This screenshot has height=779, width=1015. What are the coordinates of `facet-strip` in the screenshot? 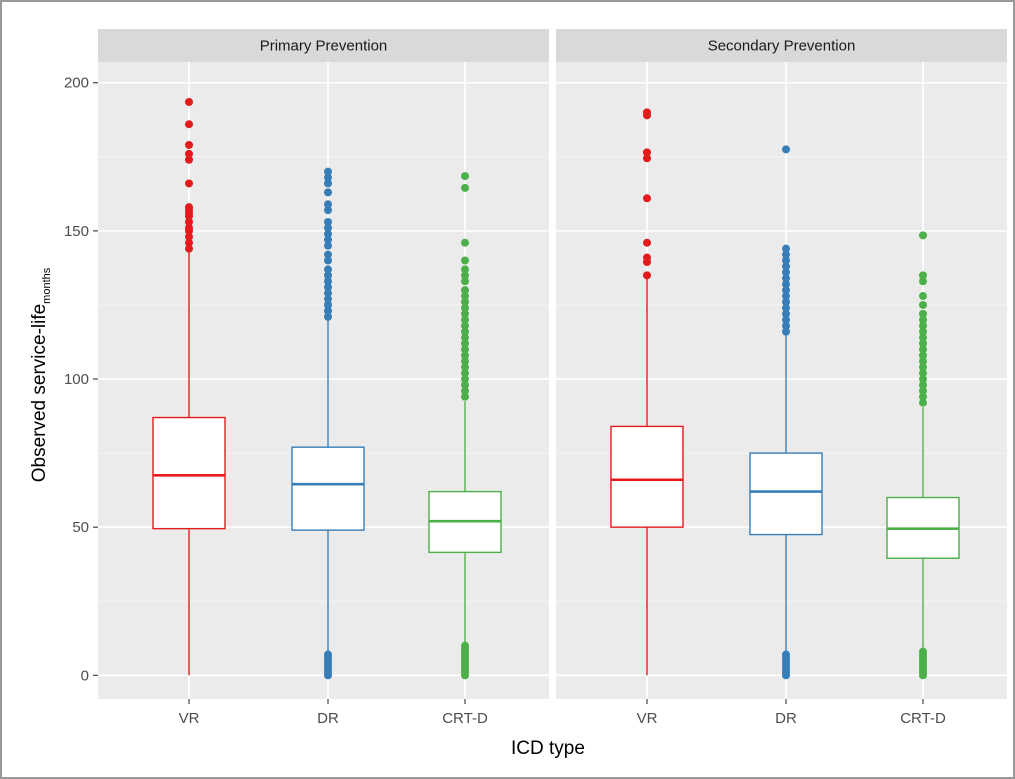 It's located at (781, 45).